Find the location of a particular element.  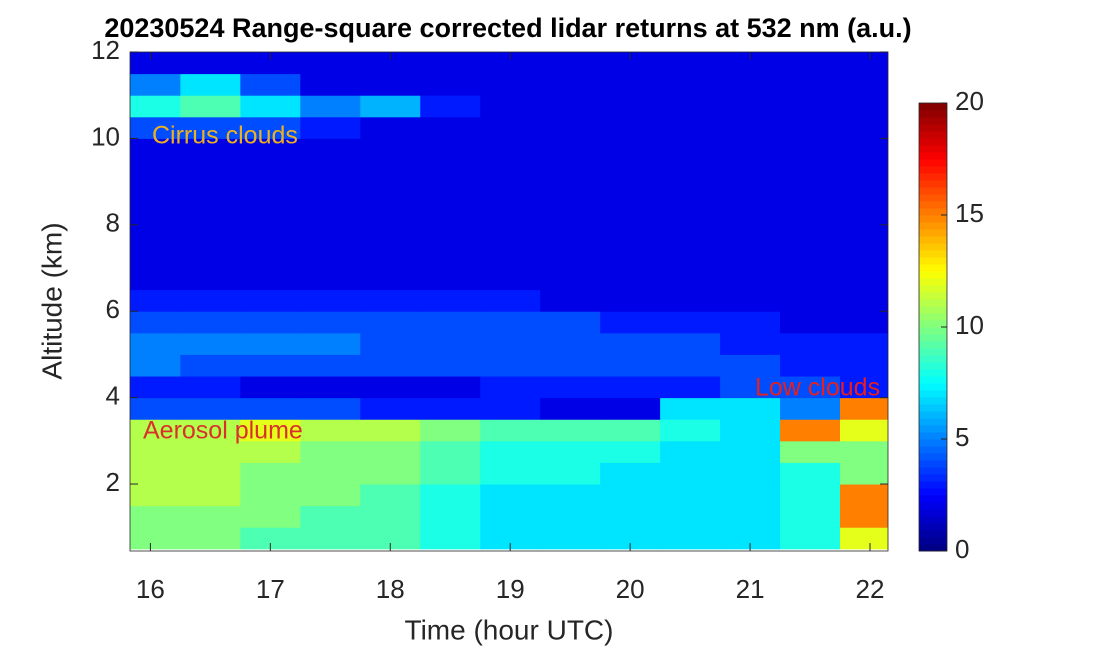

colorbar-tick-label: 0 is located at coordinates (962, 549).